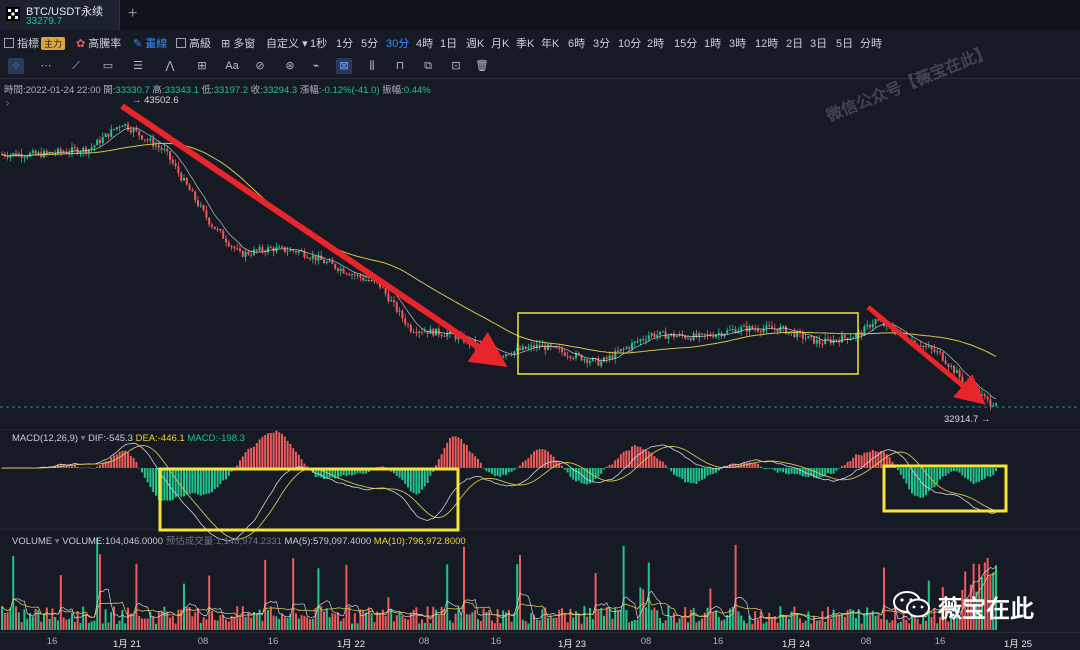 The height and width of the screenshot is (650, 1080). What do you see at coordinates (46, 66) in the screenshot?
I see `horizontal-ray-icon: ⋯` at bounding box center [46, 66].